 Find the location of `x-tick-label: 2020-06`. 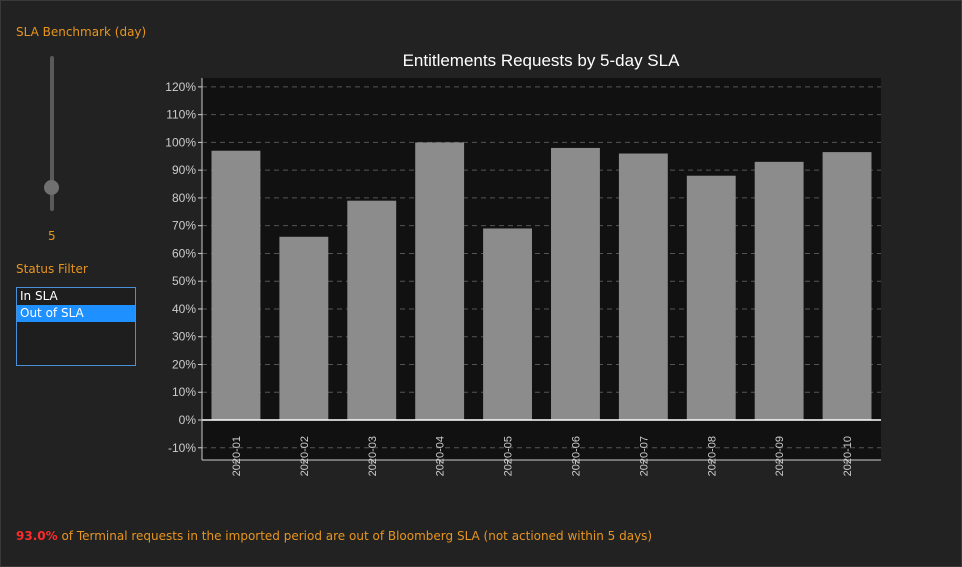

x-tick-label: 2020-06 is located at coordinates (576, 456).